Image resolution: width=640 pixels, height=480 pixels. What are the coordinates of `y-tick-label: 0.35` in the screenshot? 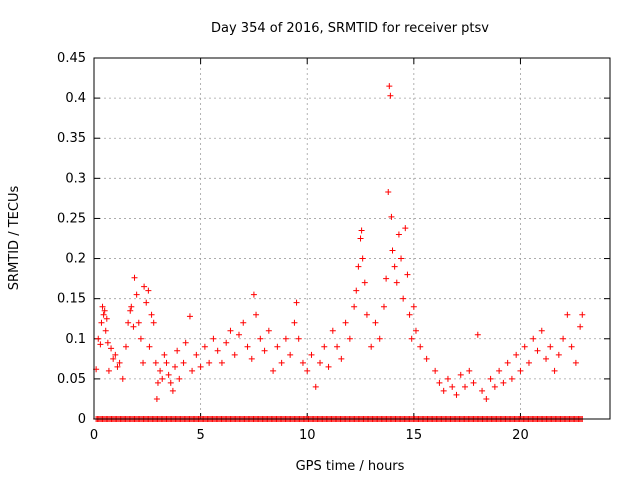 It's located at (71, 138).